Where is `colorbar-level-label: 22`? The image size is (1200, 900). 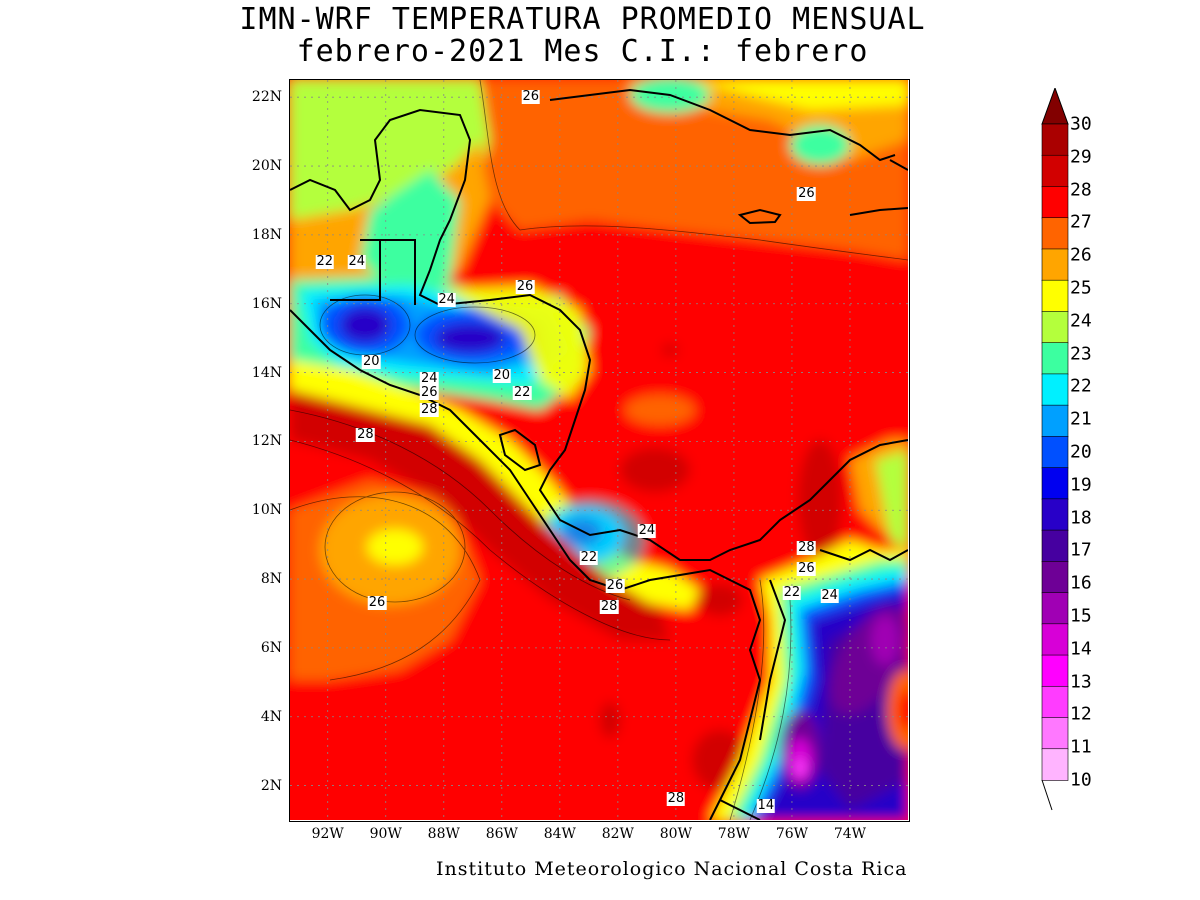
colorbar-level-label: 22 is located at coordinates (1081, 386).